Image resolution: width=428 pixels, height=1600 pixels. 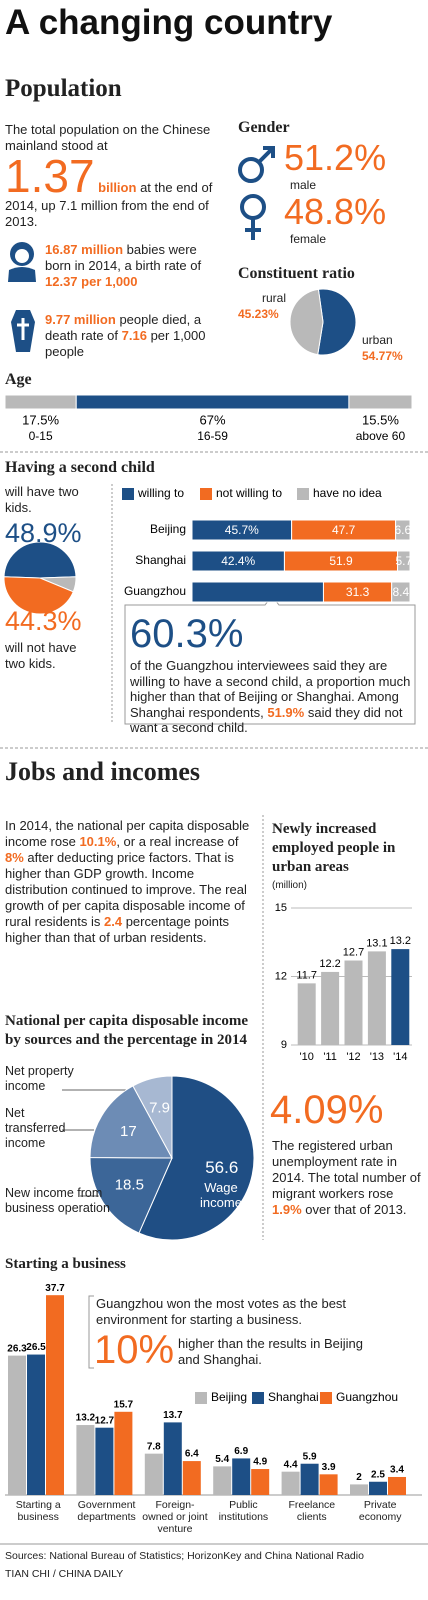 What do you see at coordinates (187, 634) in the screenshot?
I see `highlight: 60.3%` at bounding box center [187, 634].